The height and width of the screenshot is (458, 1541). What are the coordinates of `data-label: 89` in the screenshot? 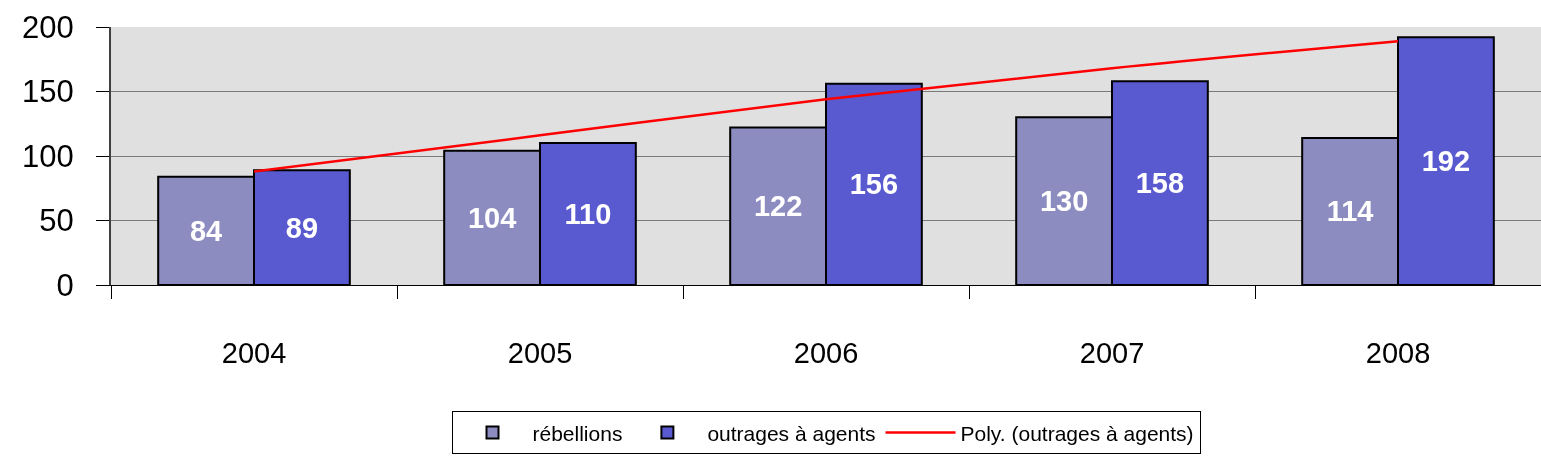 It's located at (302, 227).